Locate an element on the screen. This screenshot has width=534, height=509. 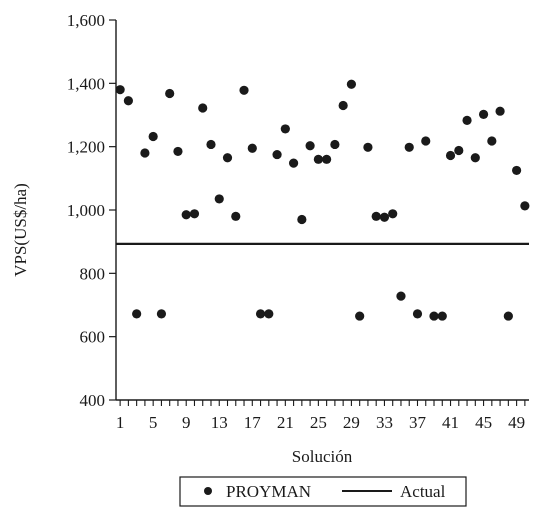
x-ticks: 1 5 9 13 17 21 25 29 33 37 41 45 49 is located at coordinates (321, 416).